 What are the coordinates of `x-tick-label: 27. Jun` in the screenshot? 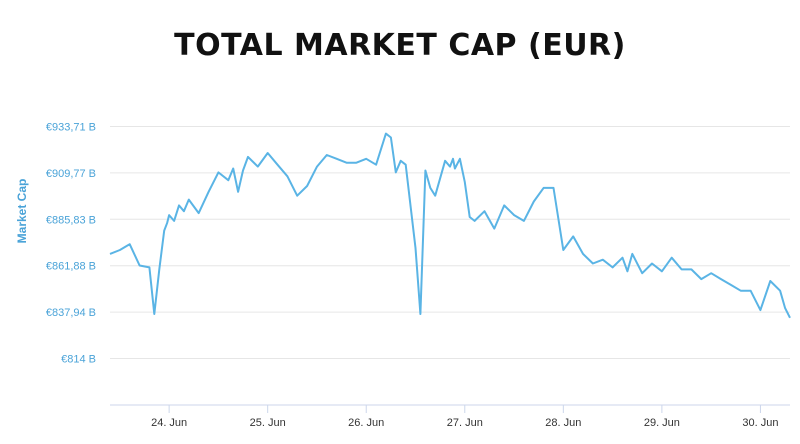 It's located at (465, 423).